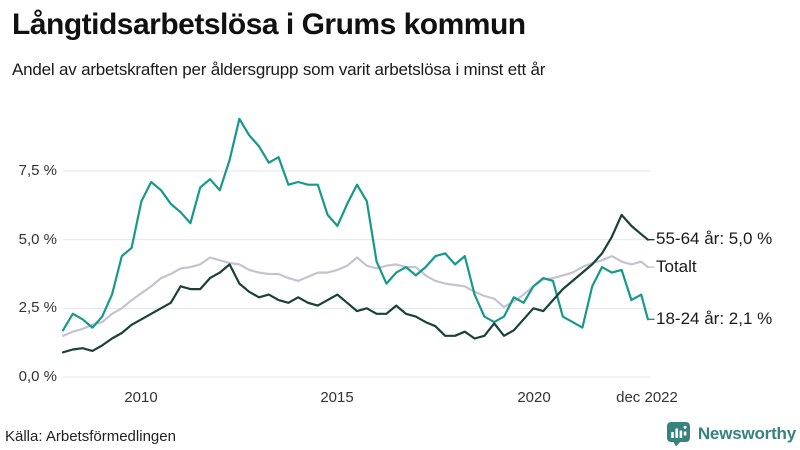 This screenshot has height=450, width=800. What do you see at coordinates (676, 266) in the screenshot?
I see `series-end-label-totalt: Totalt` at bounding box center [676, 266].